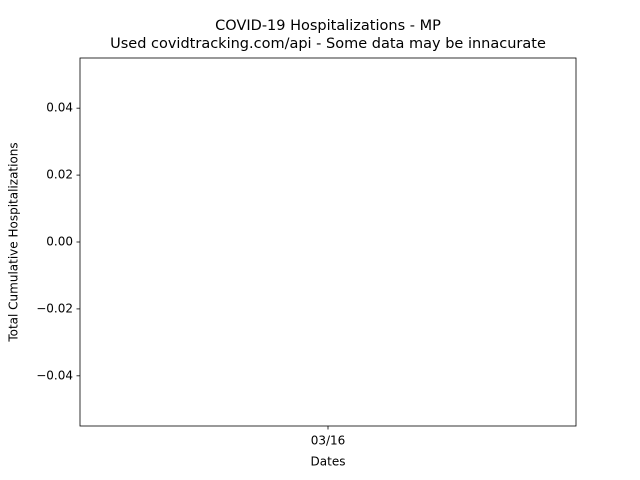  Describe the element at coordinates (59, 242) in the screenshot. I see `y-tick-label: 0.00` at that location.